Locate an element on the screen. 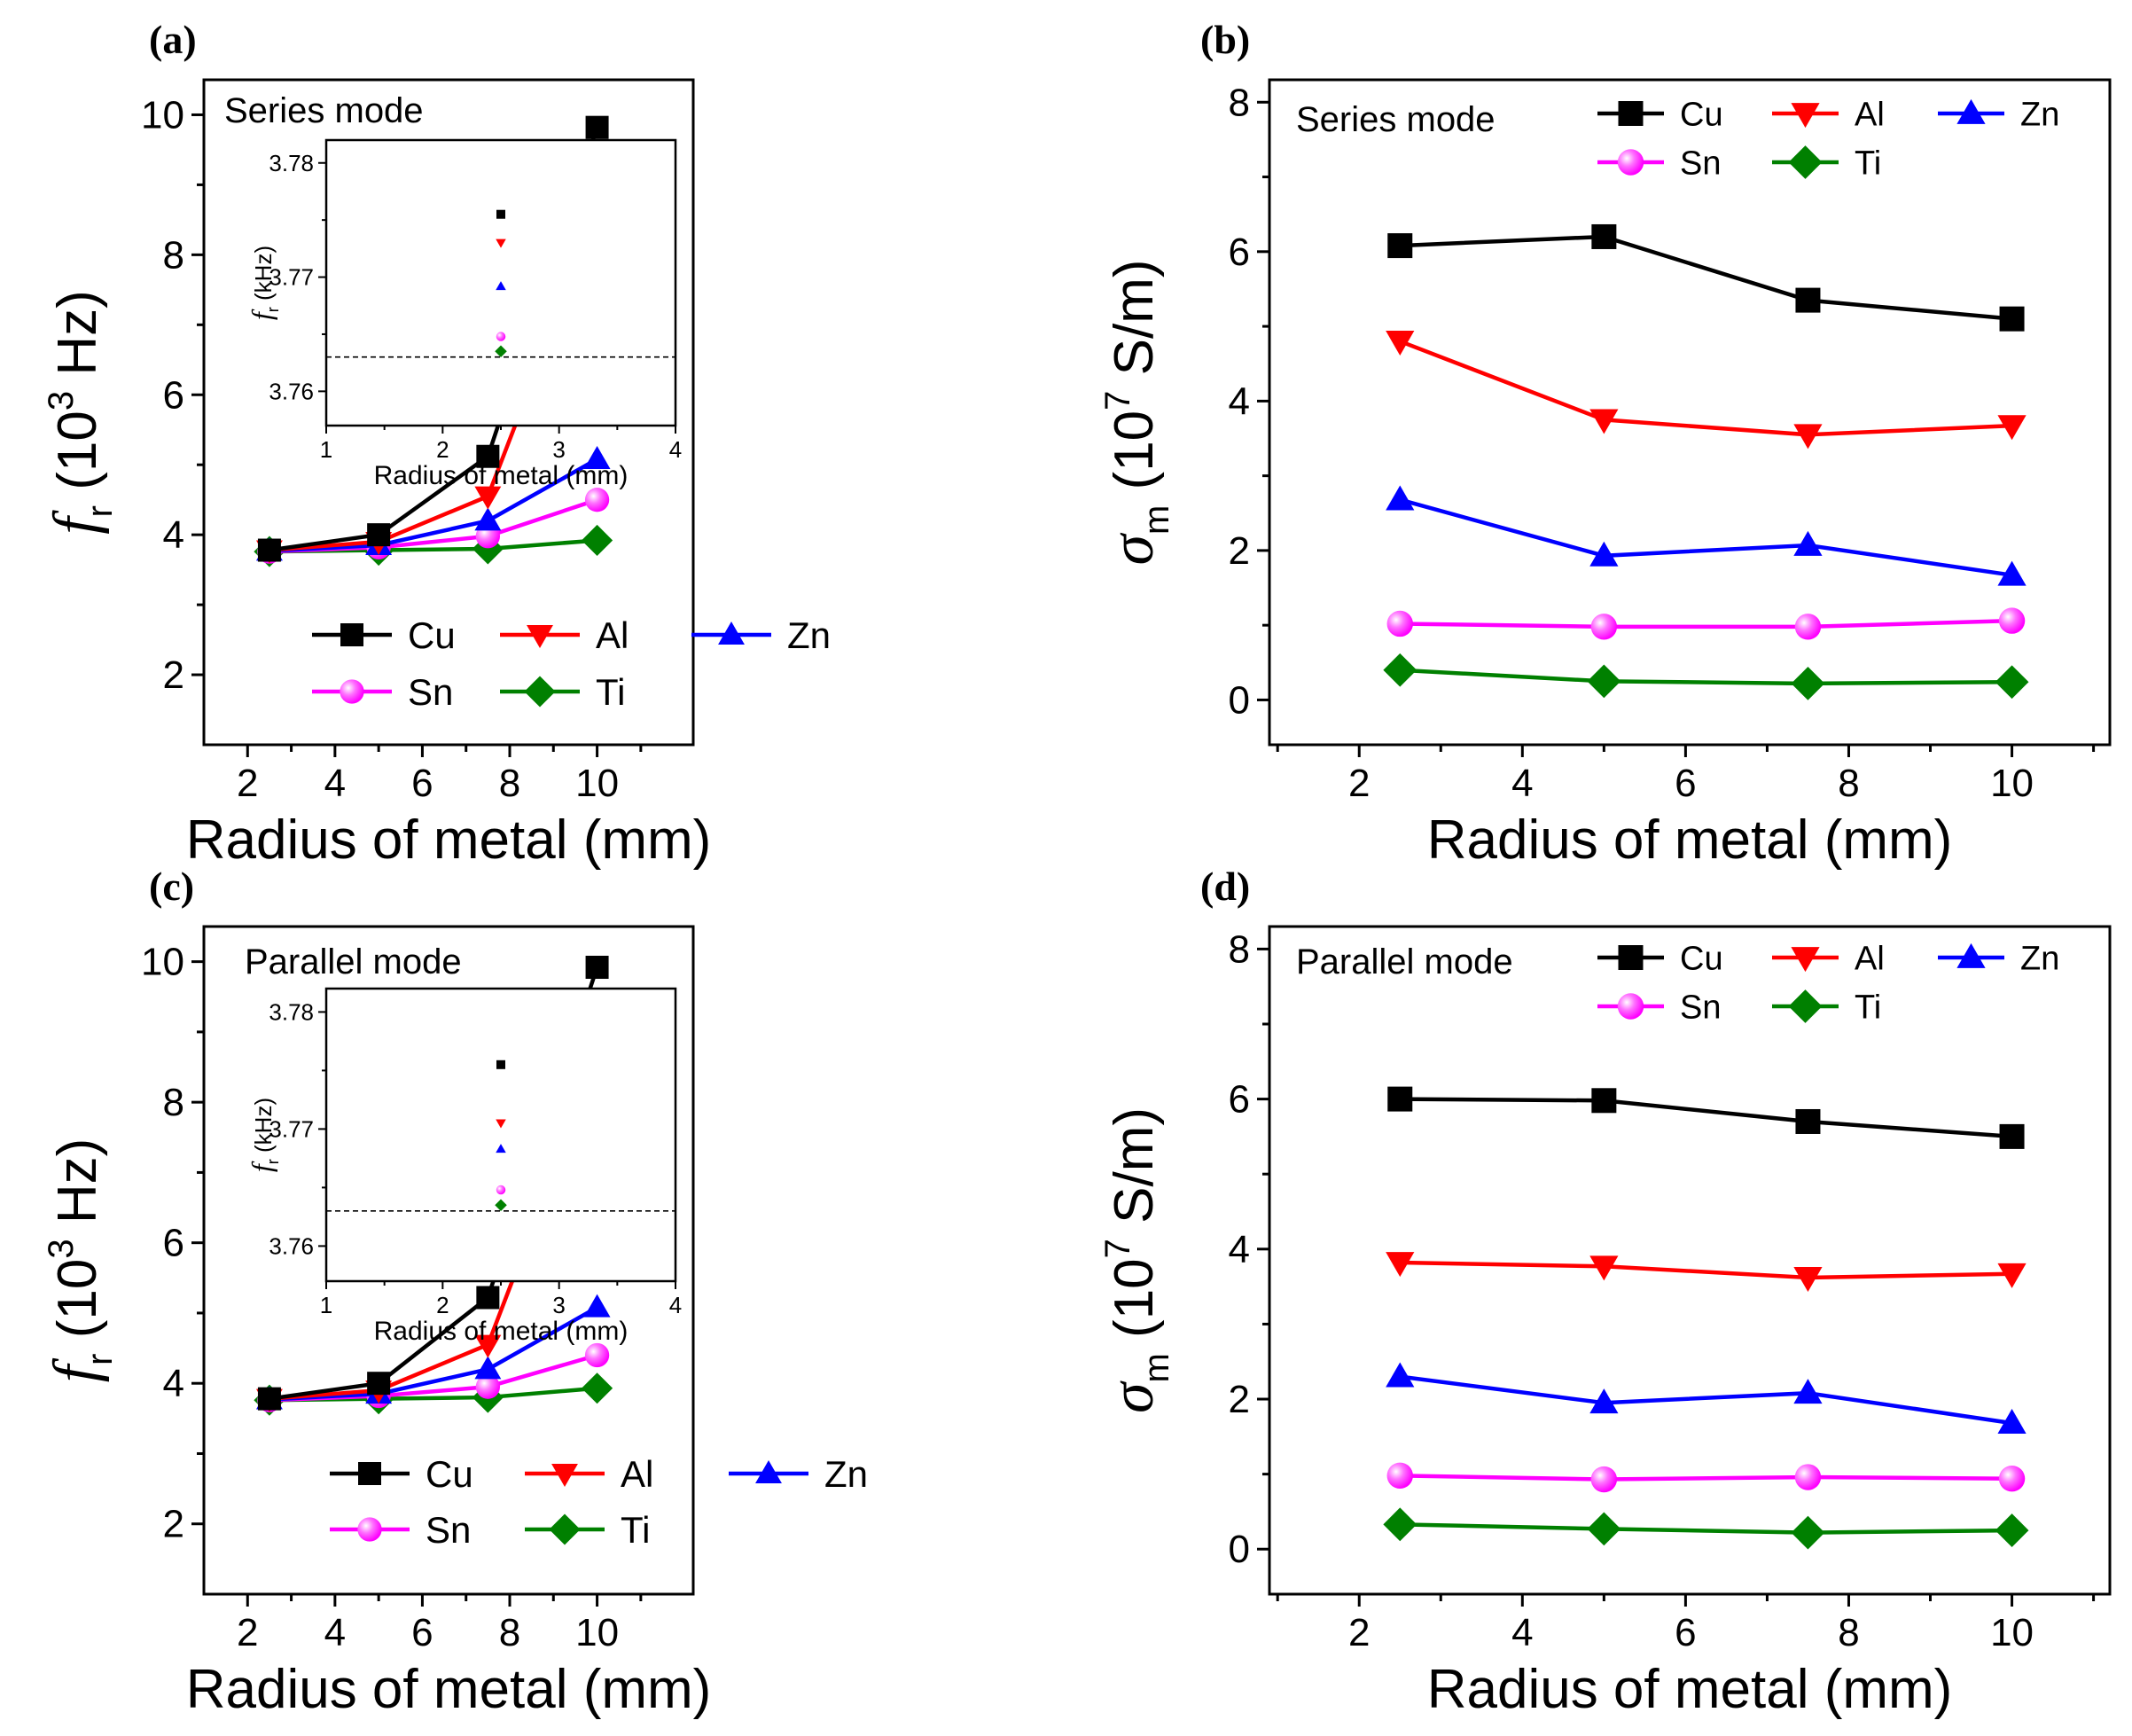  y-axis-title: σm (107 S/m) is located at coordinates (1137, 1260).